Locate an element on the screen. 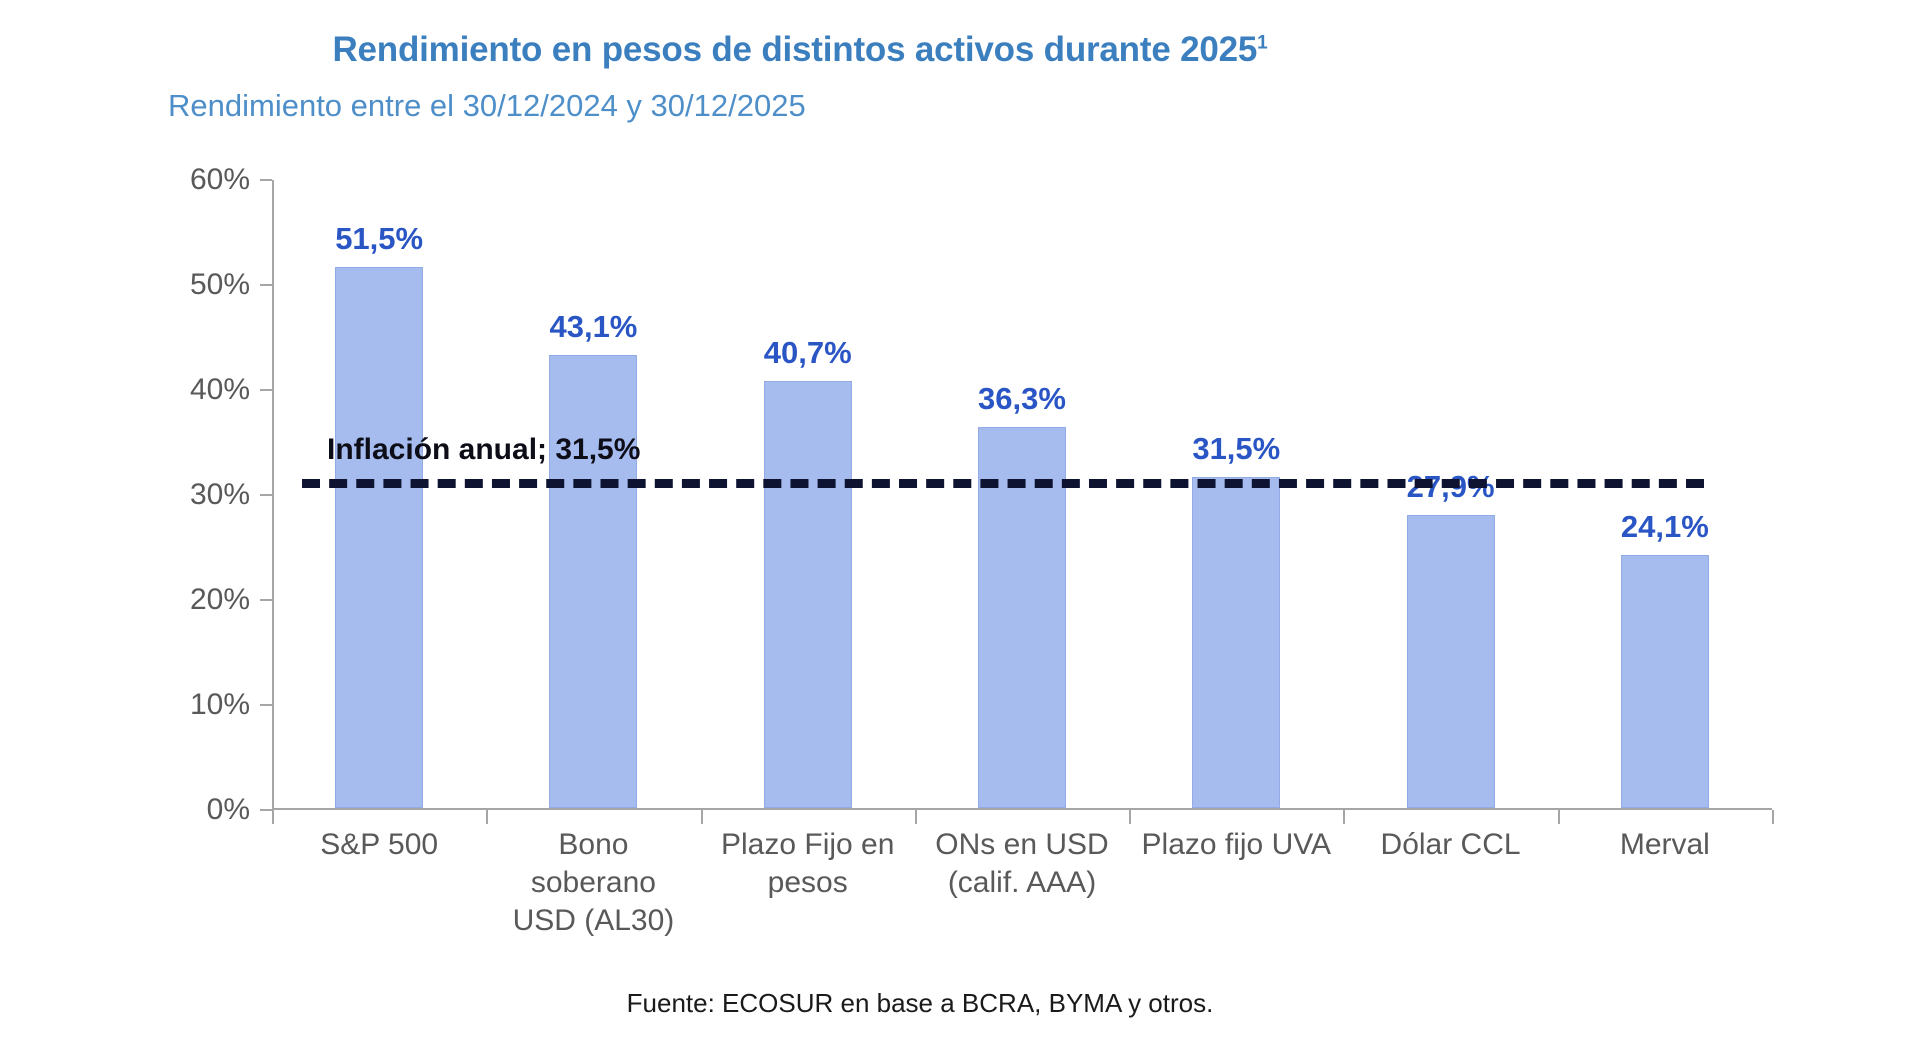  x-axis-label-line: Plazo Fijo en is located at coordinates (807, 844).